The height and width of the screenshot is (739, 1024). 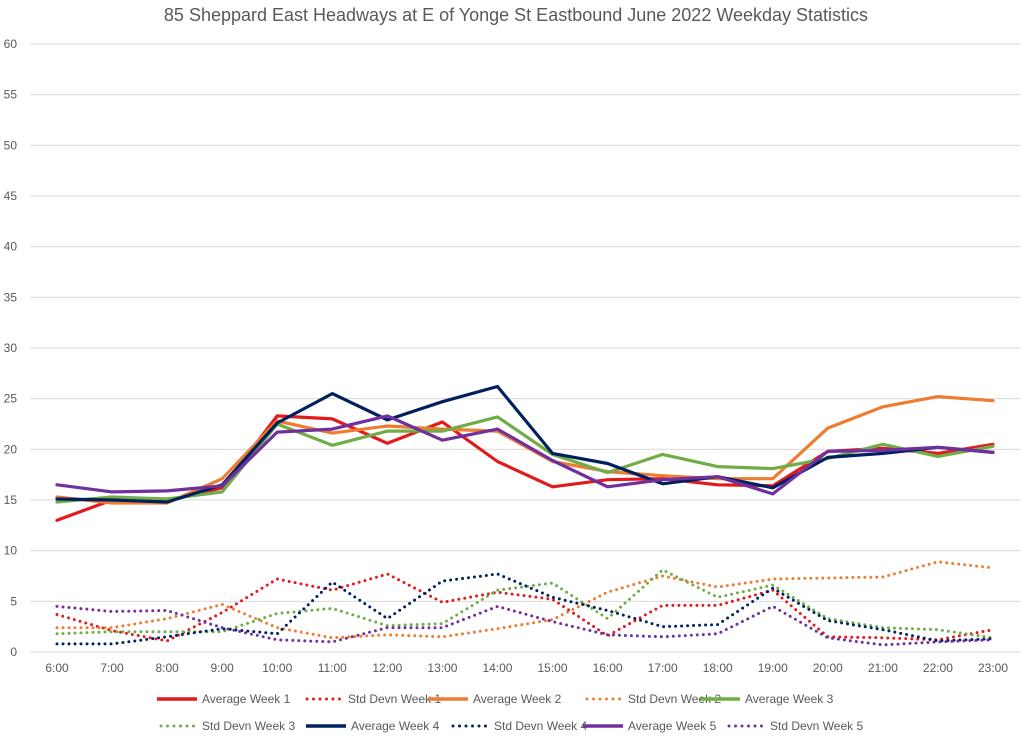 I want to click on legend-item: Average Week 3, so click(x=767, y=699).